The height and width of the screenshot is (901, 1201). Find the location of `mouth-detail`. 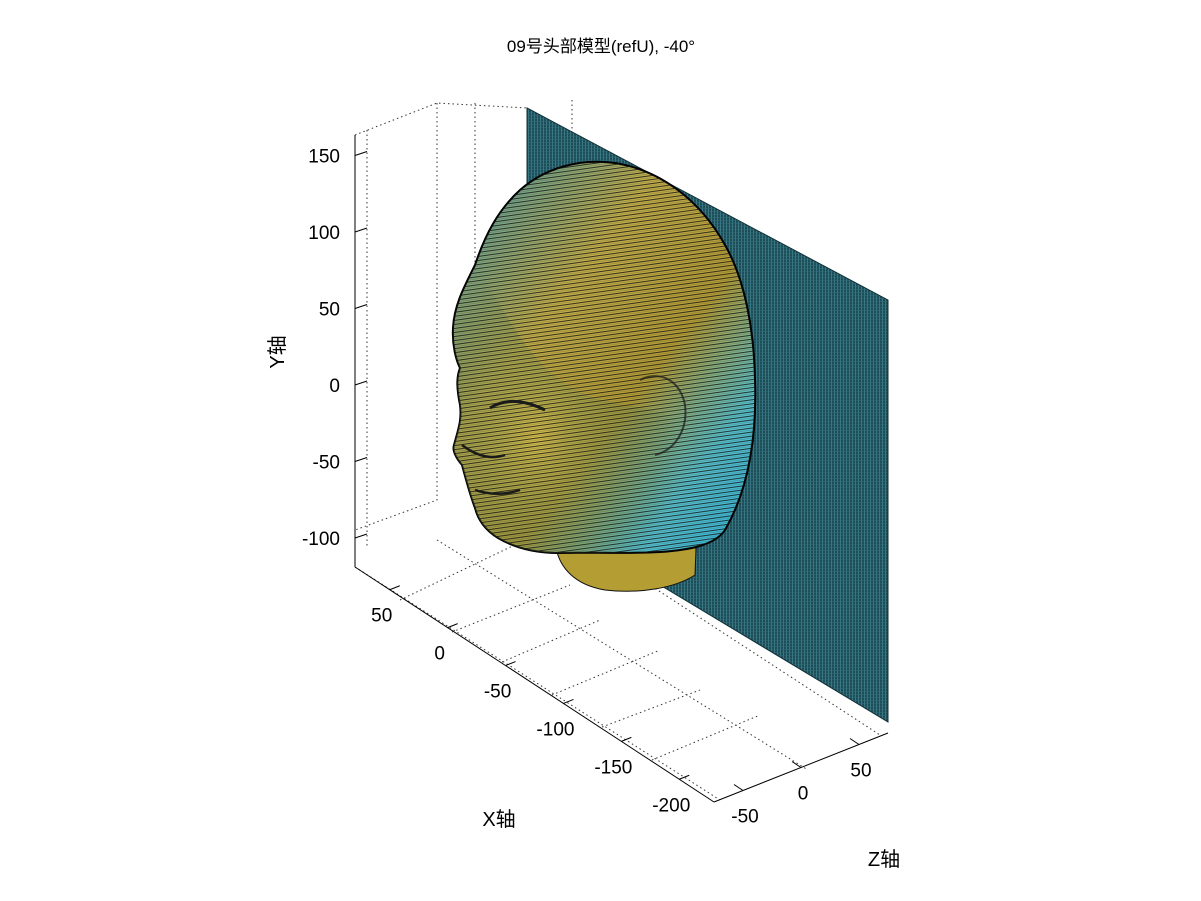

mouth-detail is located at coordinates (497, 491).